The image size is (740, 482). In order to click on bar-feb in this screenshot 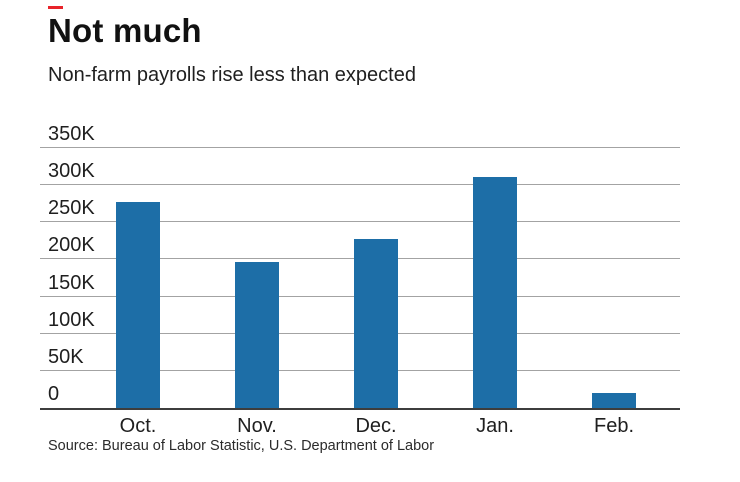, I will do `click(614, 400)`.